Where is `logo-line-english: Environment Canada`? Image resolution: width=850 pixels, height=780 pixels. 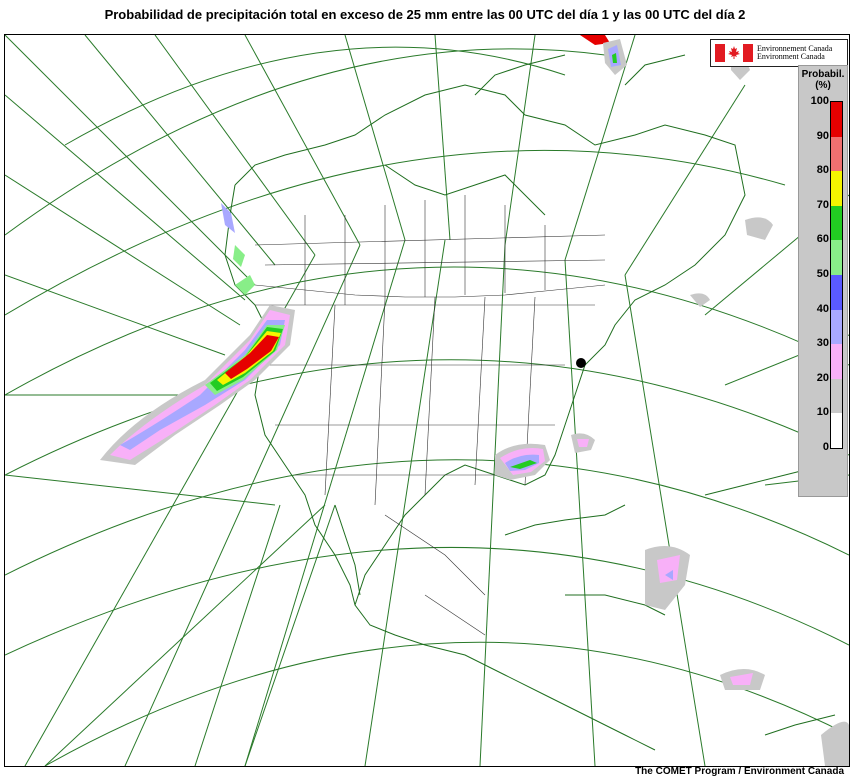
logo-line-english: Environment Canada is located at coordinates (791, 56).